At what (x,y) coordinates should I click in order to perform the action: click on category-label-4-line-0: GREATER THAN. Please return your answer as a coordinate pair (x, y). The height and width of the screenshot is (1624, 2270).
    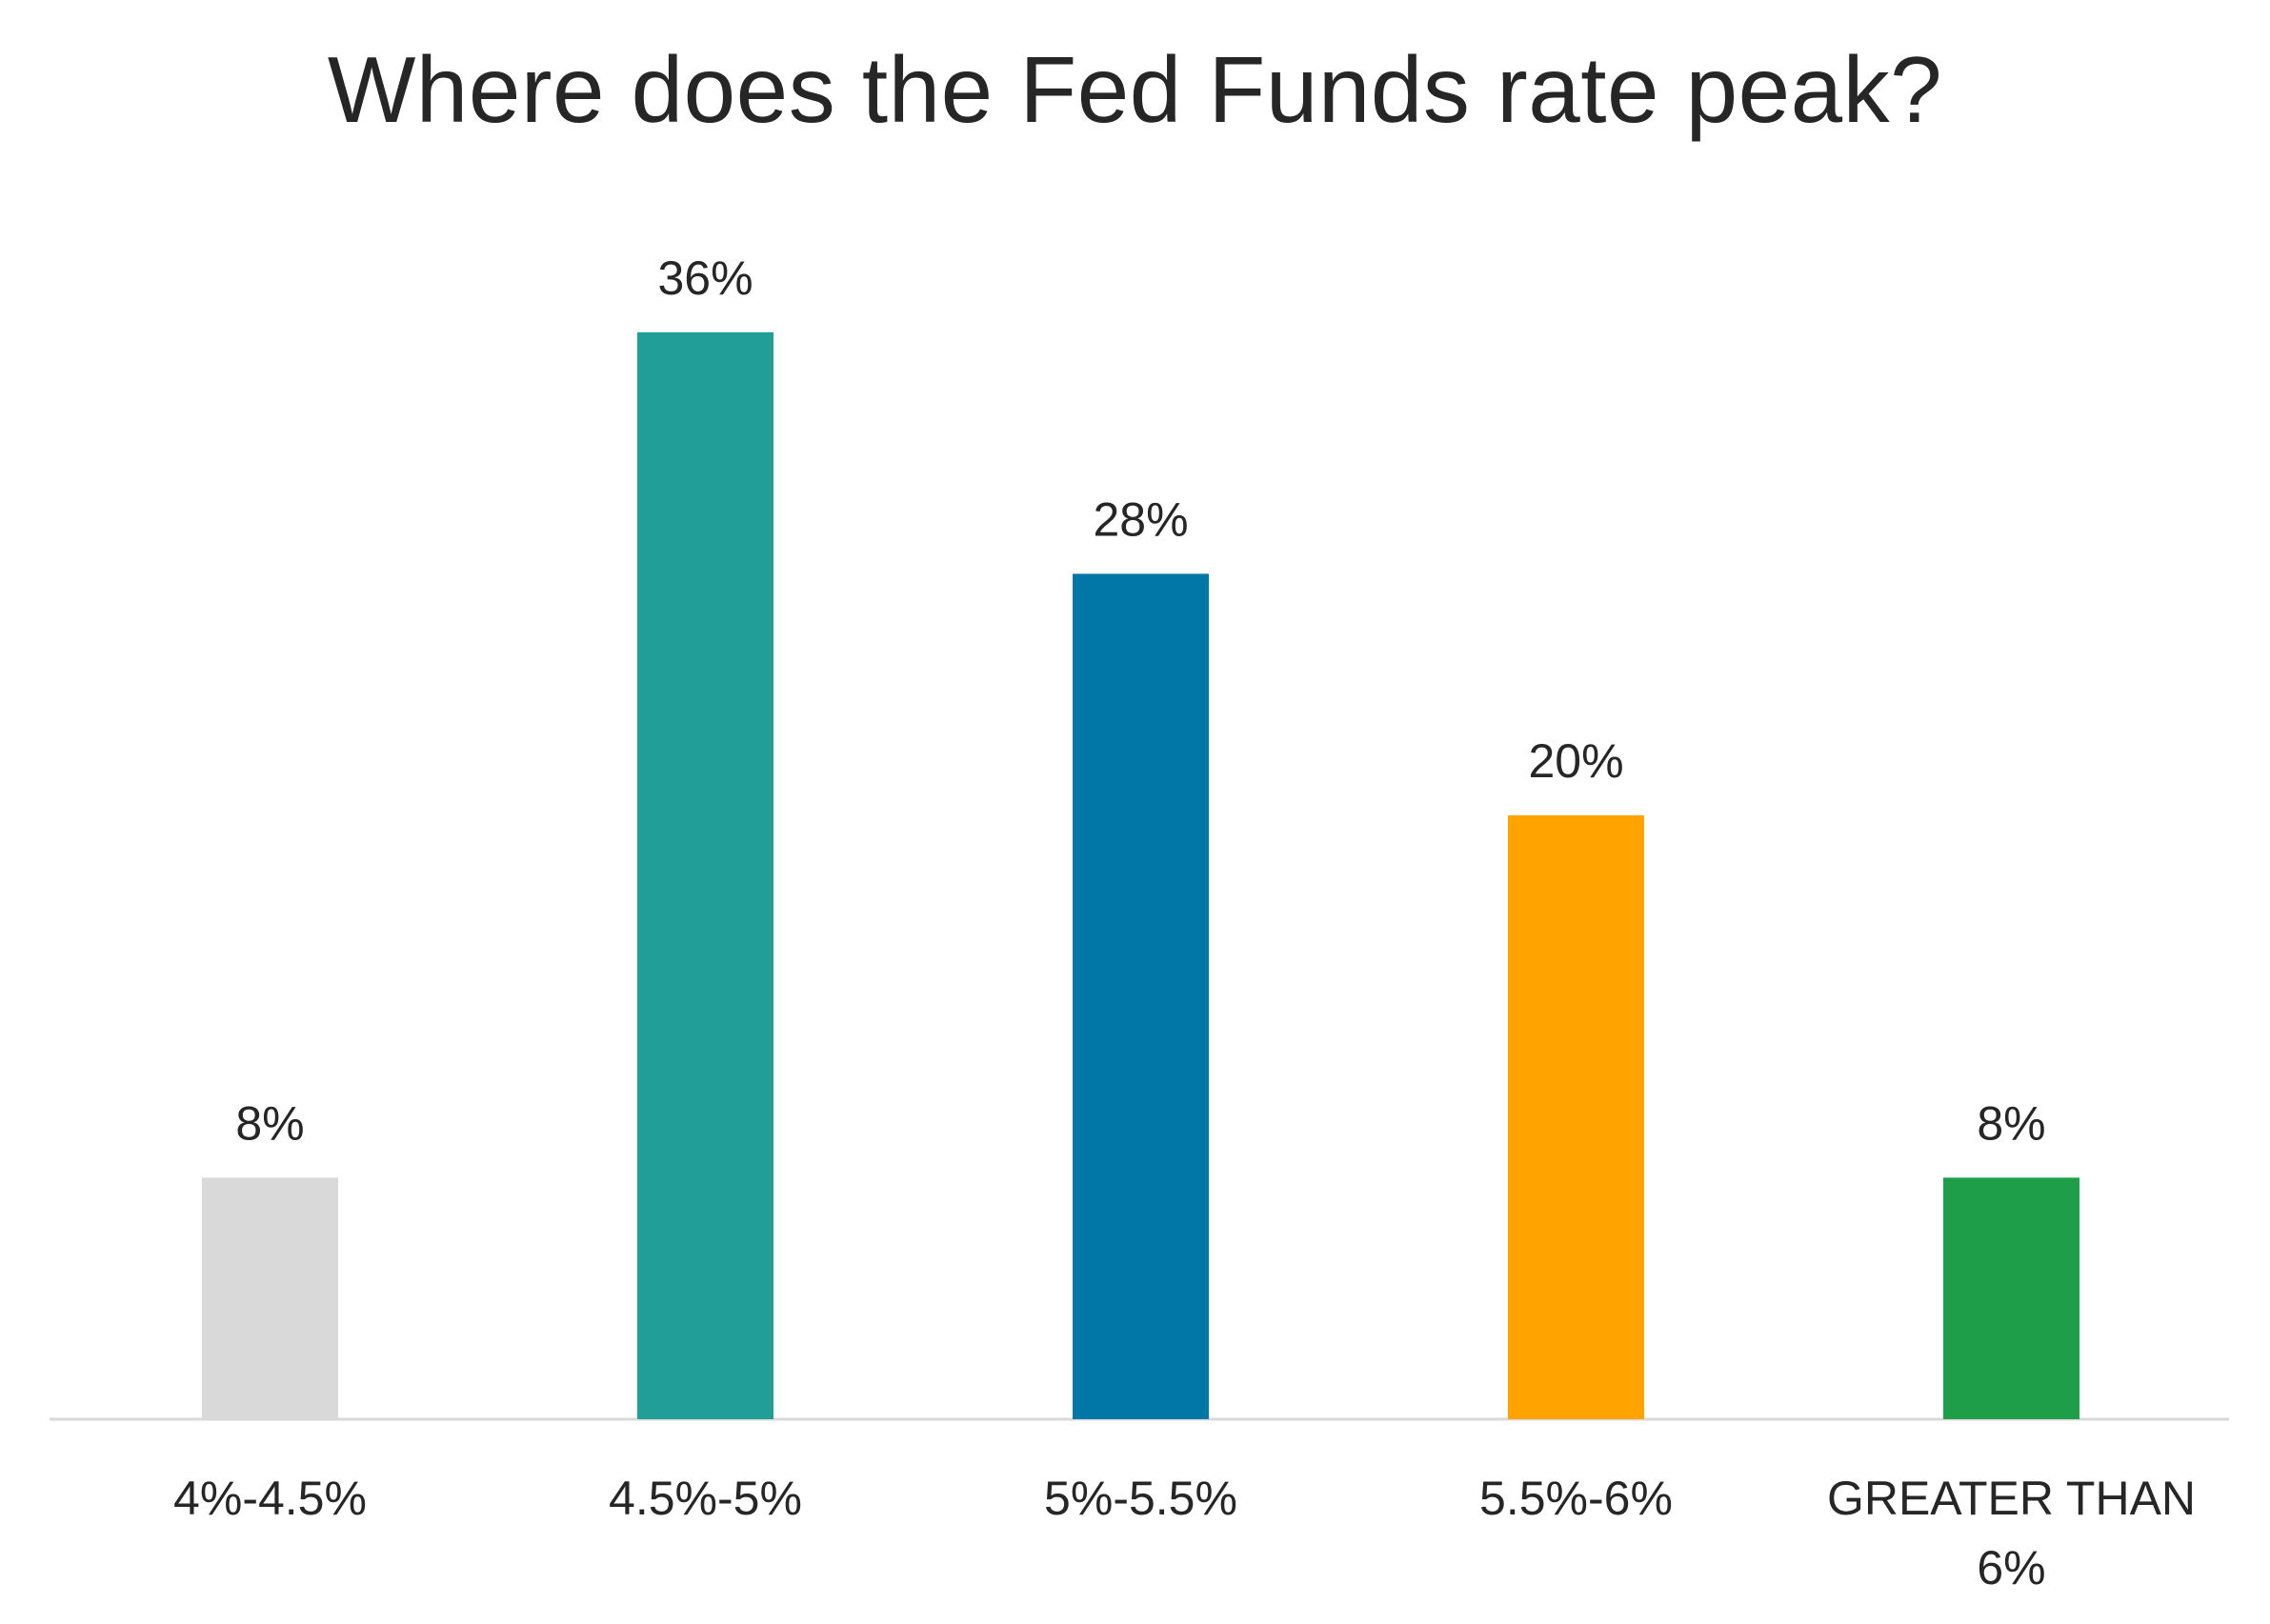
    Looking at the image, I should click on (2011, 1498).